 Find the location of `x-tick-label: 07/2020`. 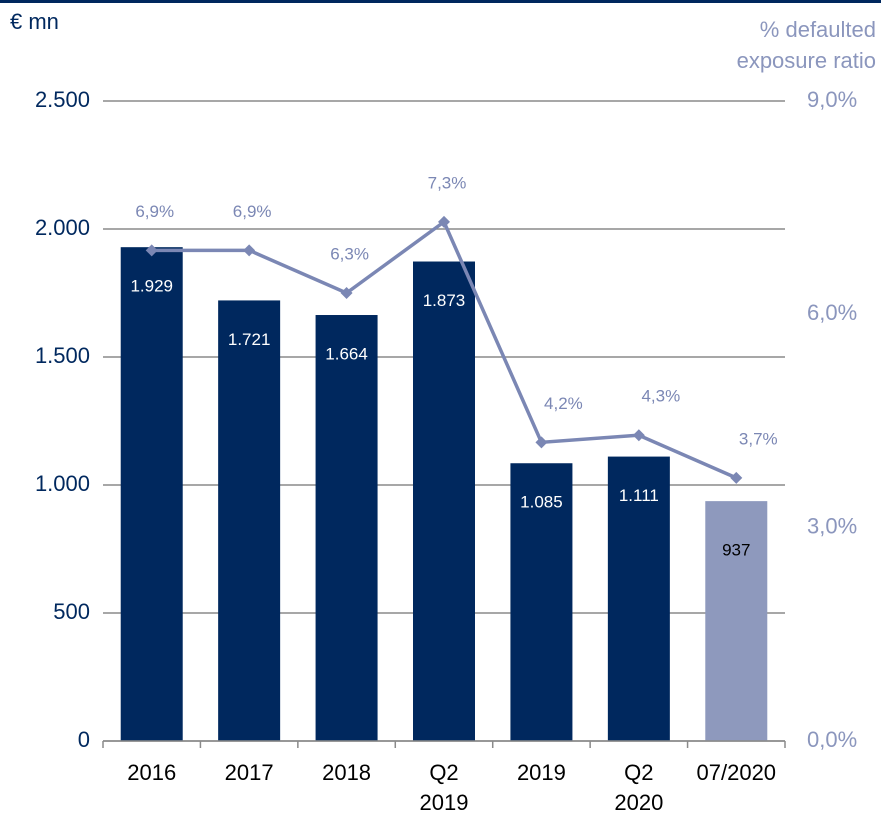

x-tick-label: 07/2020 is located at coordinates (737, 772).